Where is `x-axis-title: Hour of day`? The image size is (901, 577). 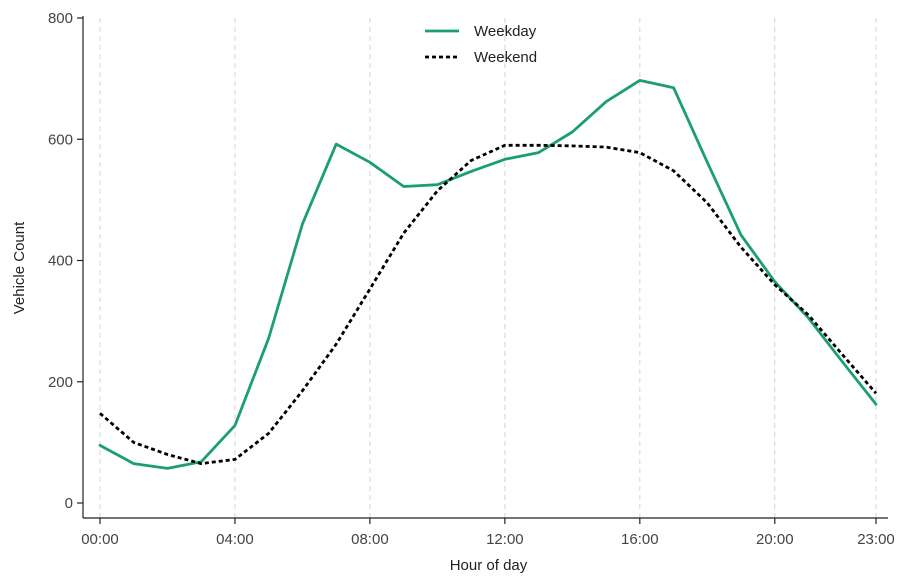 x-axis-title: Hour of day is located at coordinates (489, 565).